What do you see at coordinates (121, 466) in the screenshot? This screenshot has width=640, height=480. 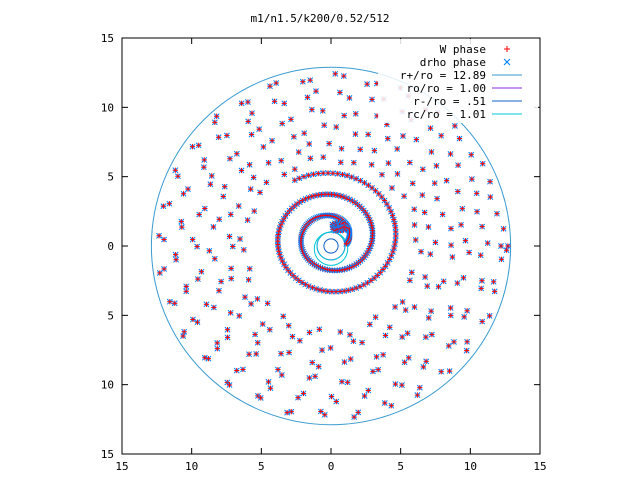 I see `x-tick-label: 15` at bounding box center [121, 466].